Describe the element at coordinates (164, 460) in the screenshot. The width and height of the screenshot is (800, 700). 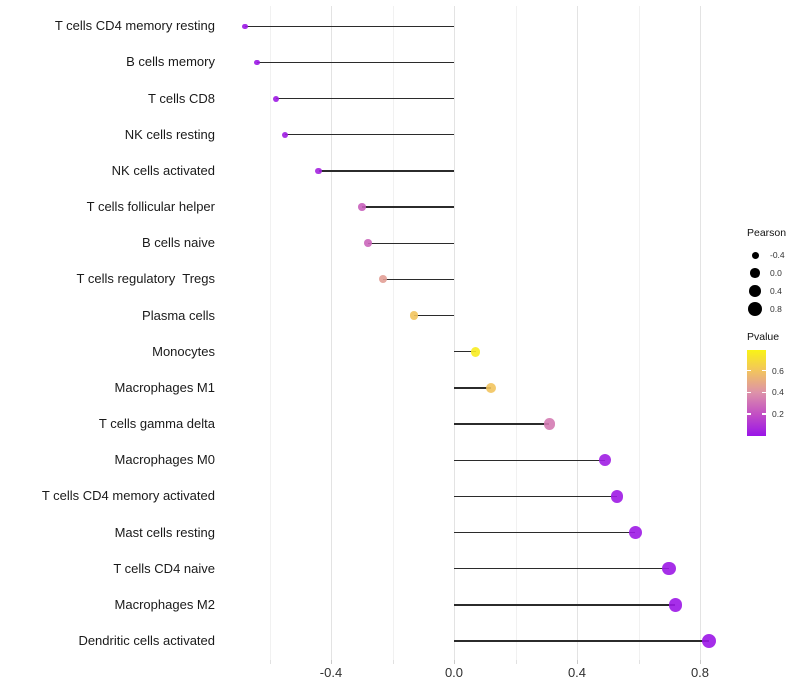
I see `y-axis-category-label: Macrophages M0` at that location.